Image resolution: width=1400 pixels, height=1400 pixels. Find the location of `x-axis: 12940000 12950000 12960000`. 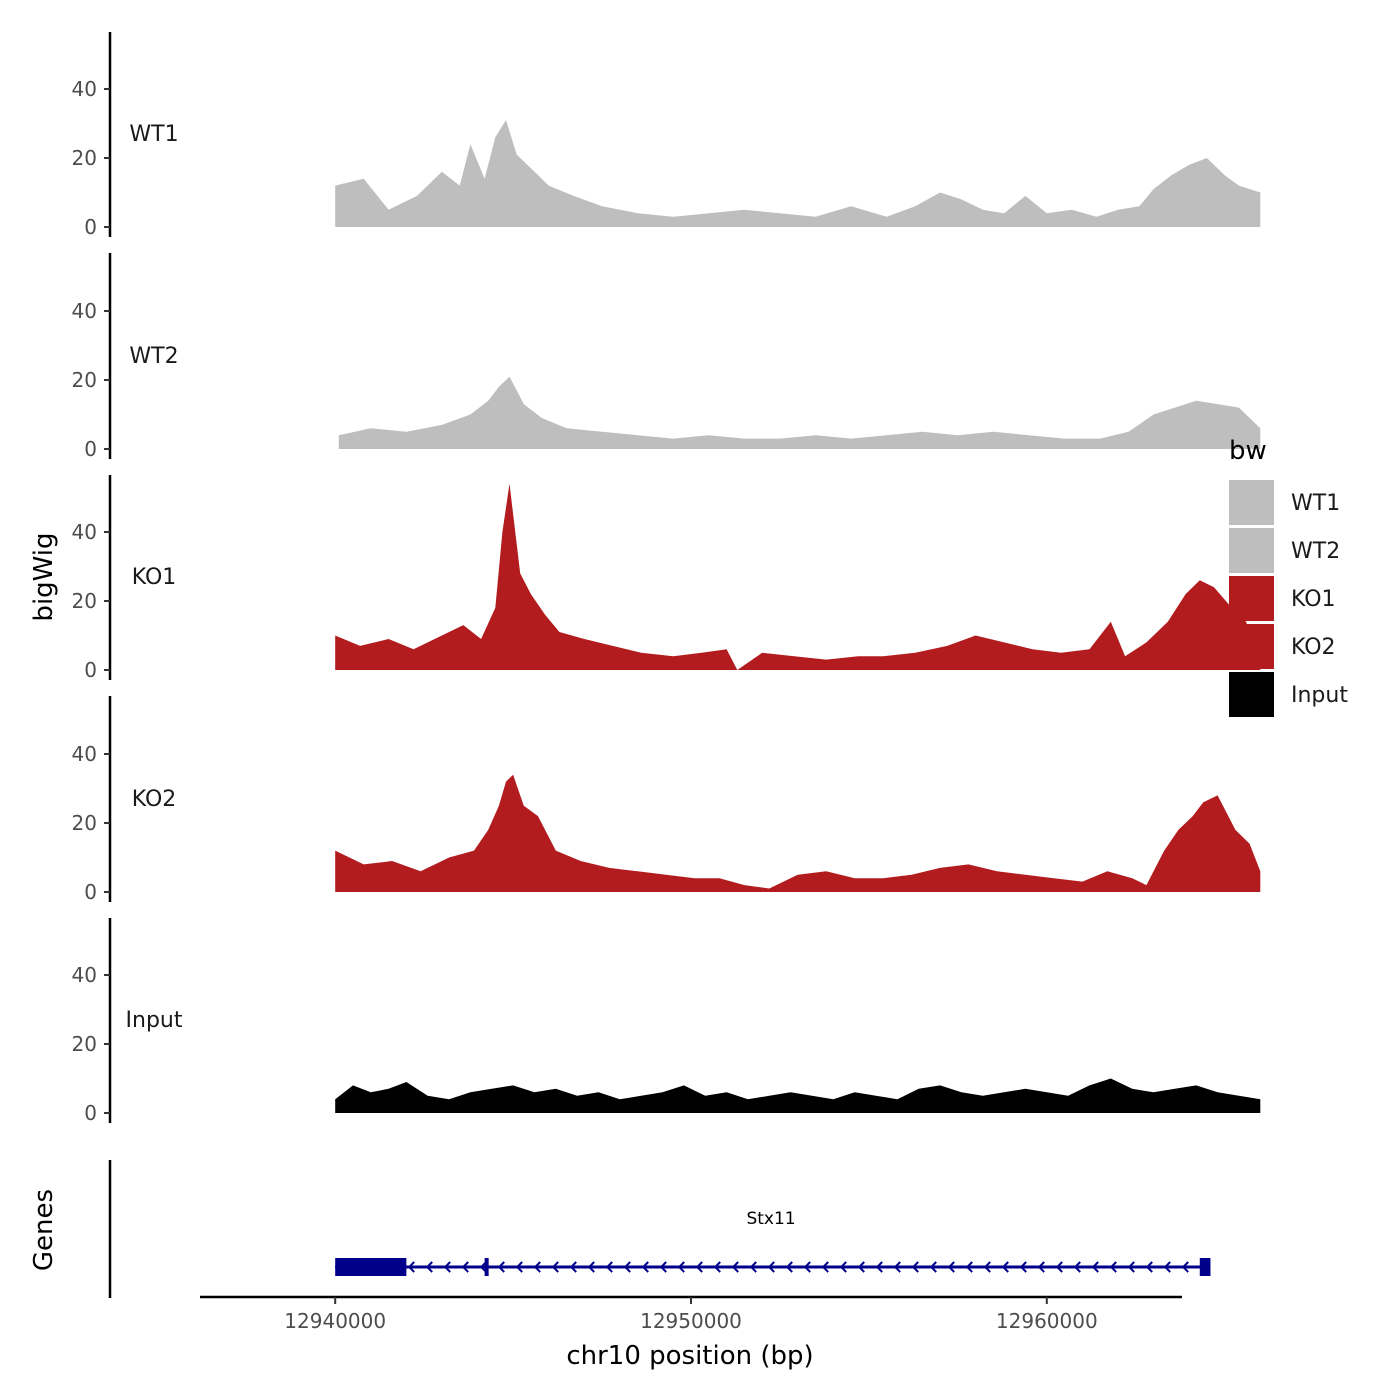

x-axis: 12940000 12950000 12960000 is located at coordinates (691, 1314).